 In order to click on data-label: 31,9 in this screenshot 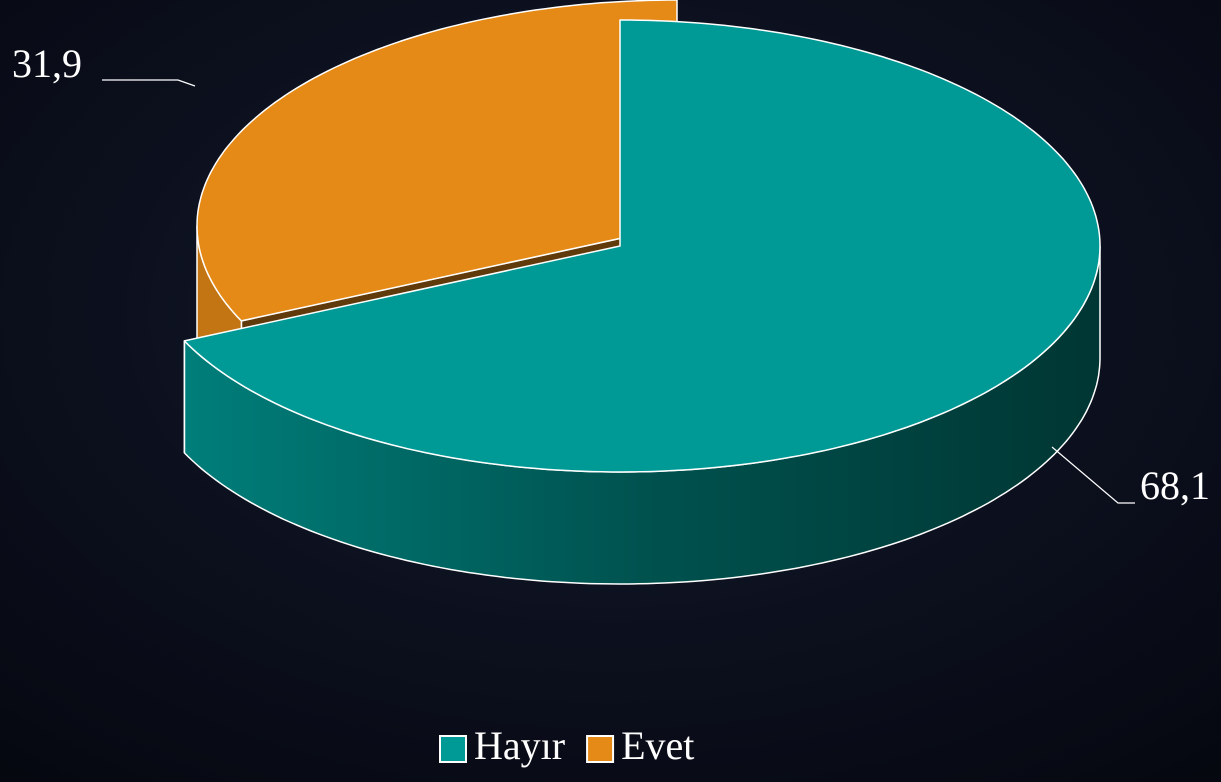, I will do `click(47, 63)`.